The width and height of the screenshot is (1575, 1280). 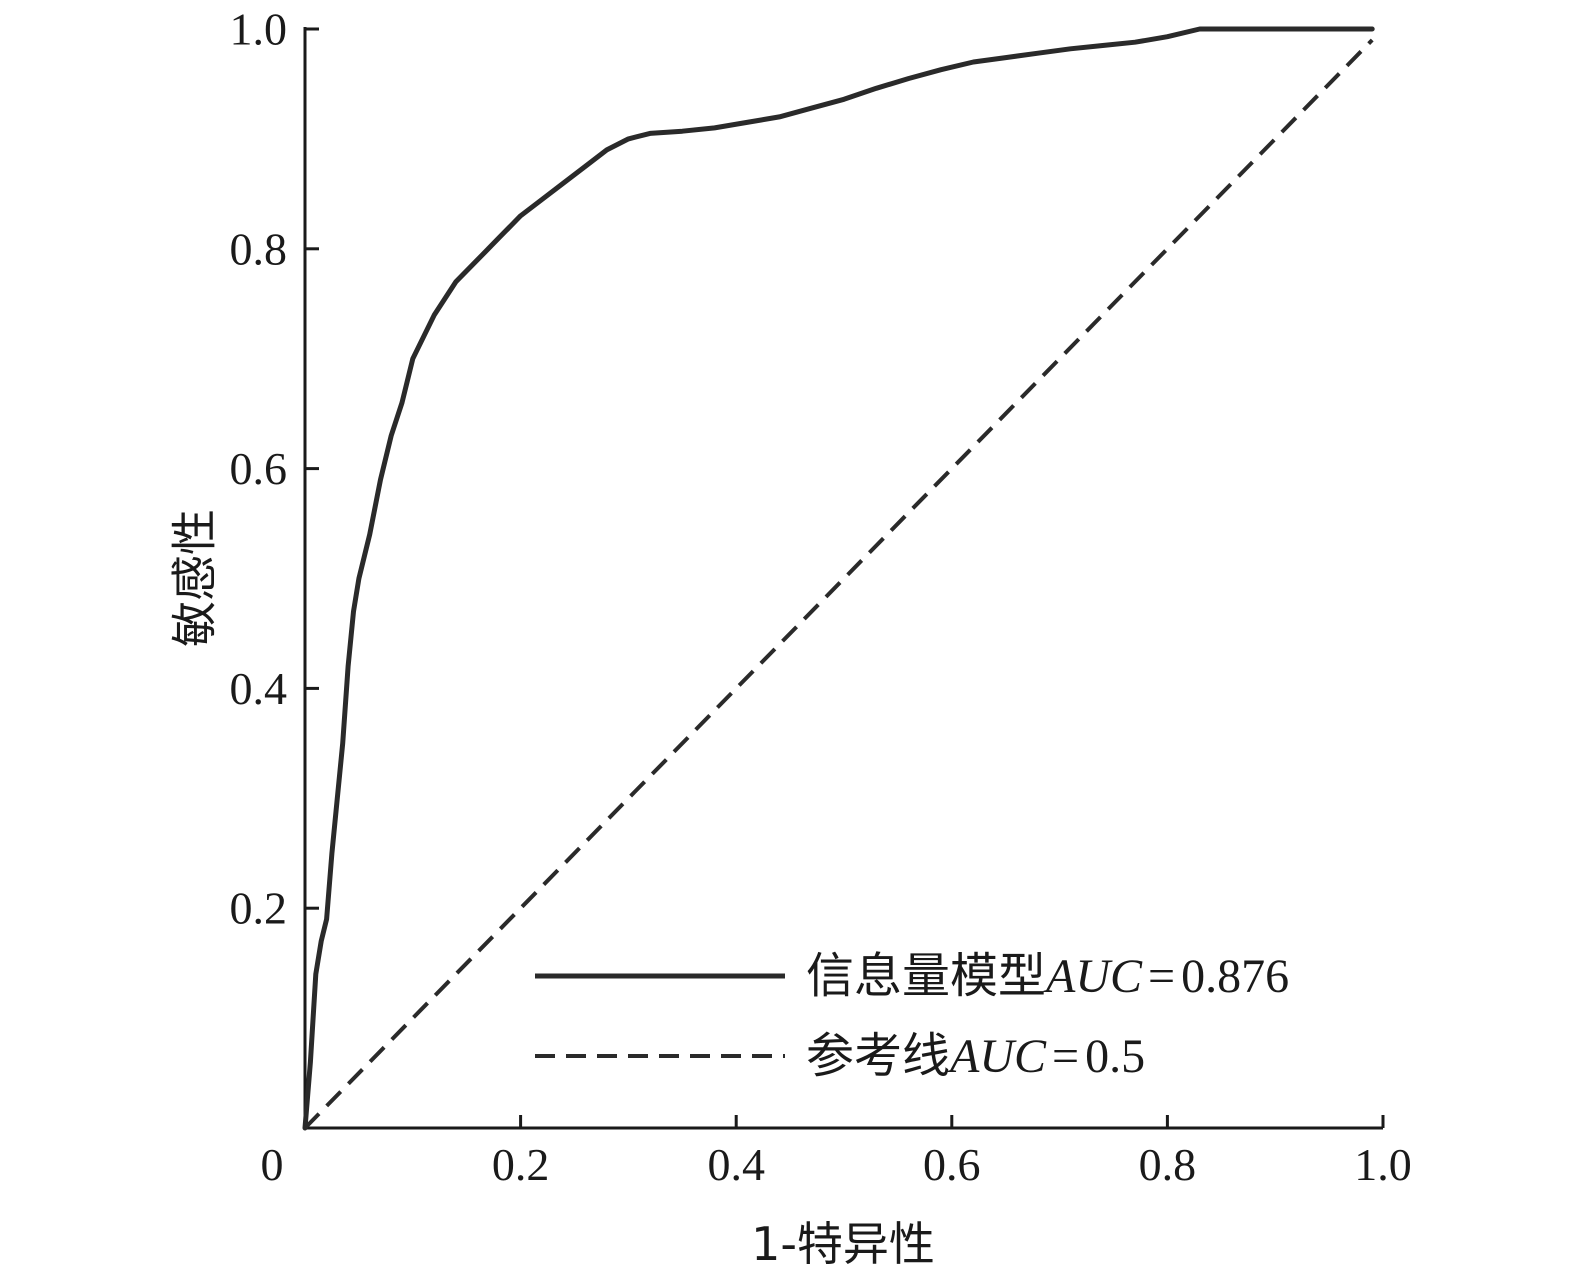 I want to click on legend-item: 参考线AUC = 0.5, so click(x=840, y=1056).